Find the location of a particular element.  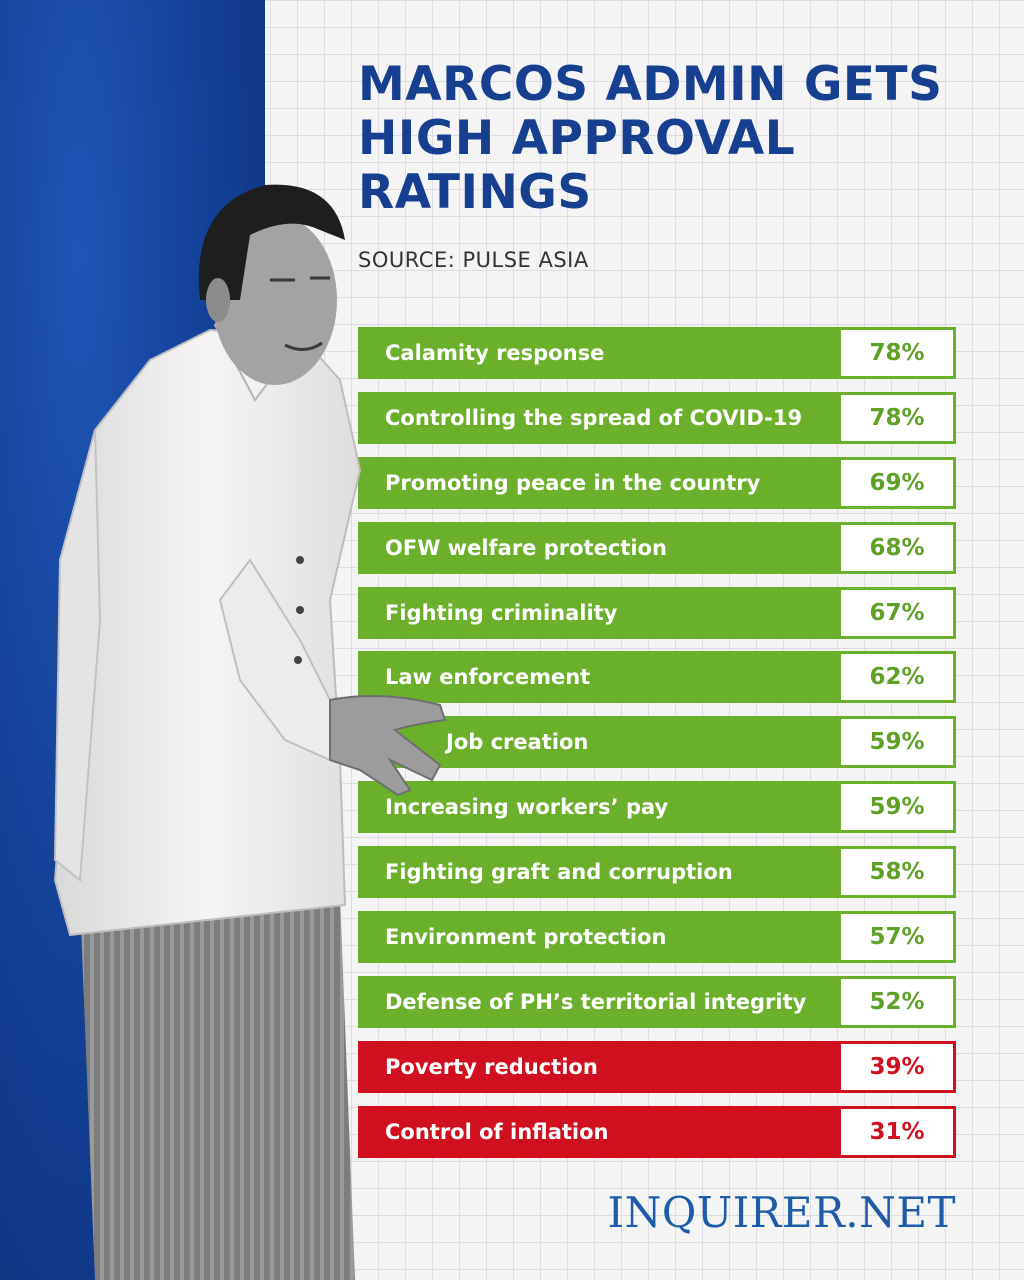

rating-value: 58% is located at coordinates (897, 872).